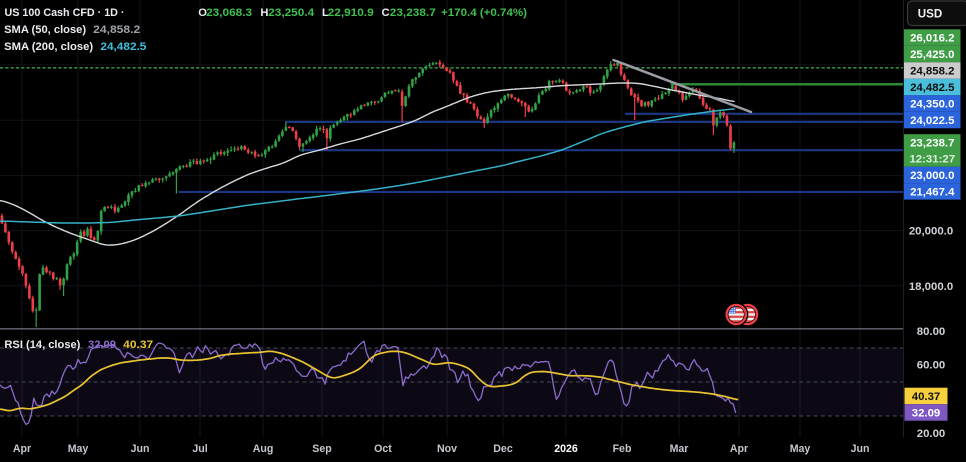  What do you see at coordinates (503, 449) in the screenshot?
I see `svg-text: Dec` at bounding box center [503, 449].